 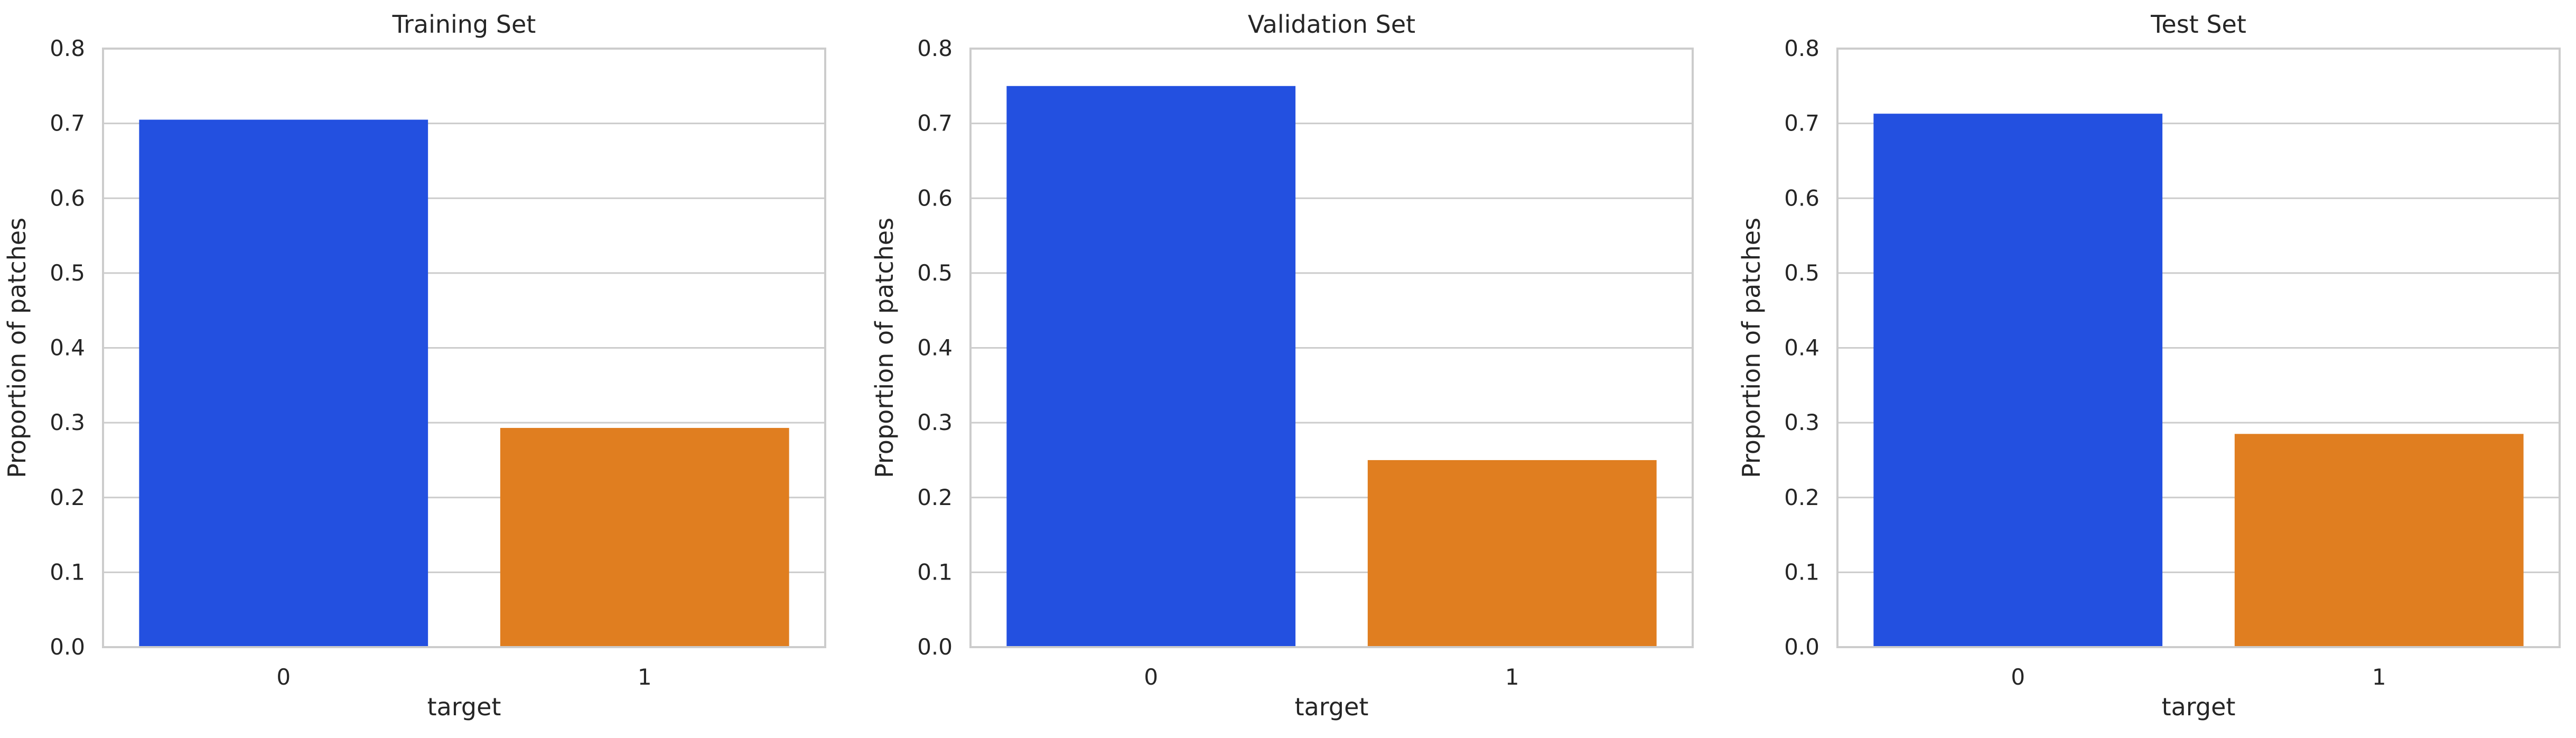 What do you see at coordinates (2198, 24) in the screenshot?
I see `chart-title: Test Set` at bounding box center [2198, 24].